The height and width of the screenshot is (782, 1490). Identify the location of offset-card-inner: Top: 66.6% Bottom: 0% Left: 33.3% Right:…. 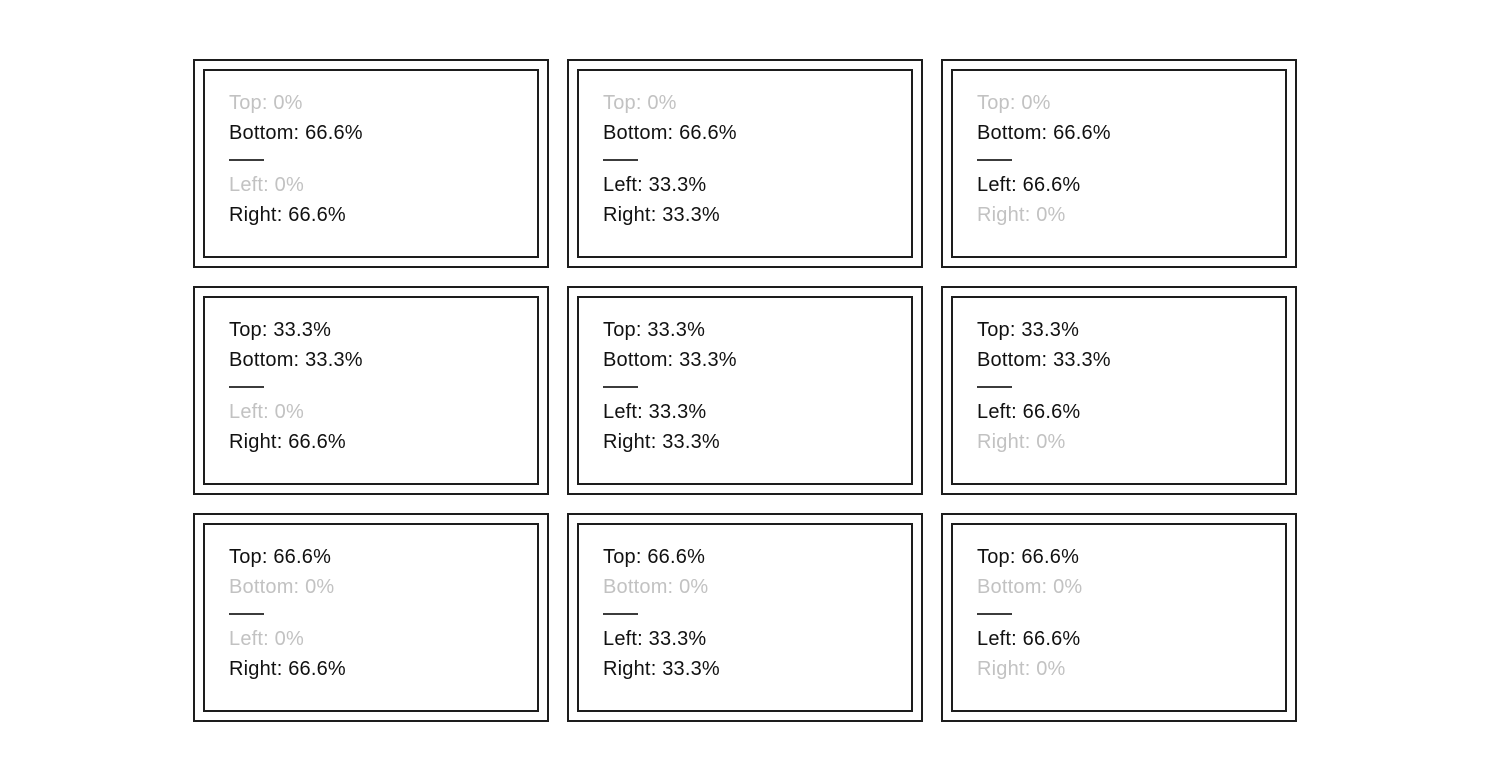
(745, 617).